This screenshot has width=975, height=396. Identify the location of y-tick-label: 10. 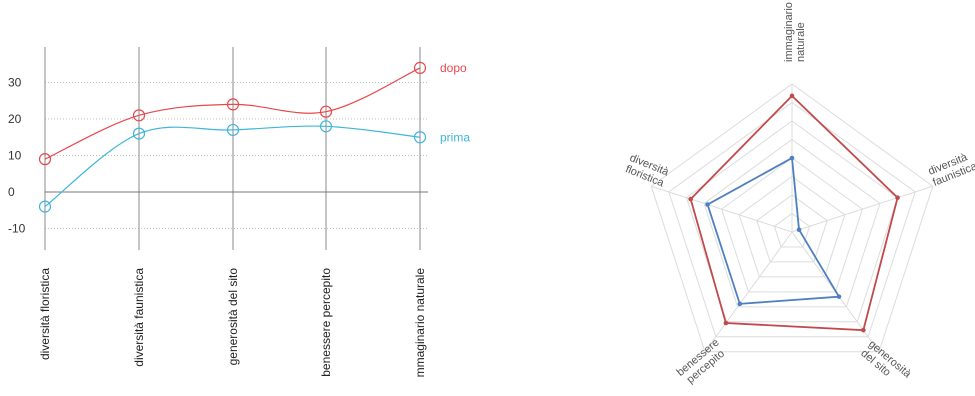
(15, 156).